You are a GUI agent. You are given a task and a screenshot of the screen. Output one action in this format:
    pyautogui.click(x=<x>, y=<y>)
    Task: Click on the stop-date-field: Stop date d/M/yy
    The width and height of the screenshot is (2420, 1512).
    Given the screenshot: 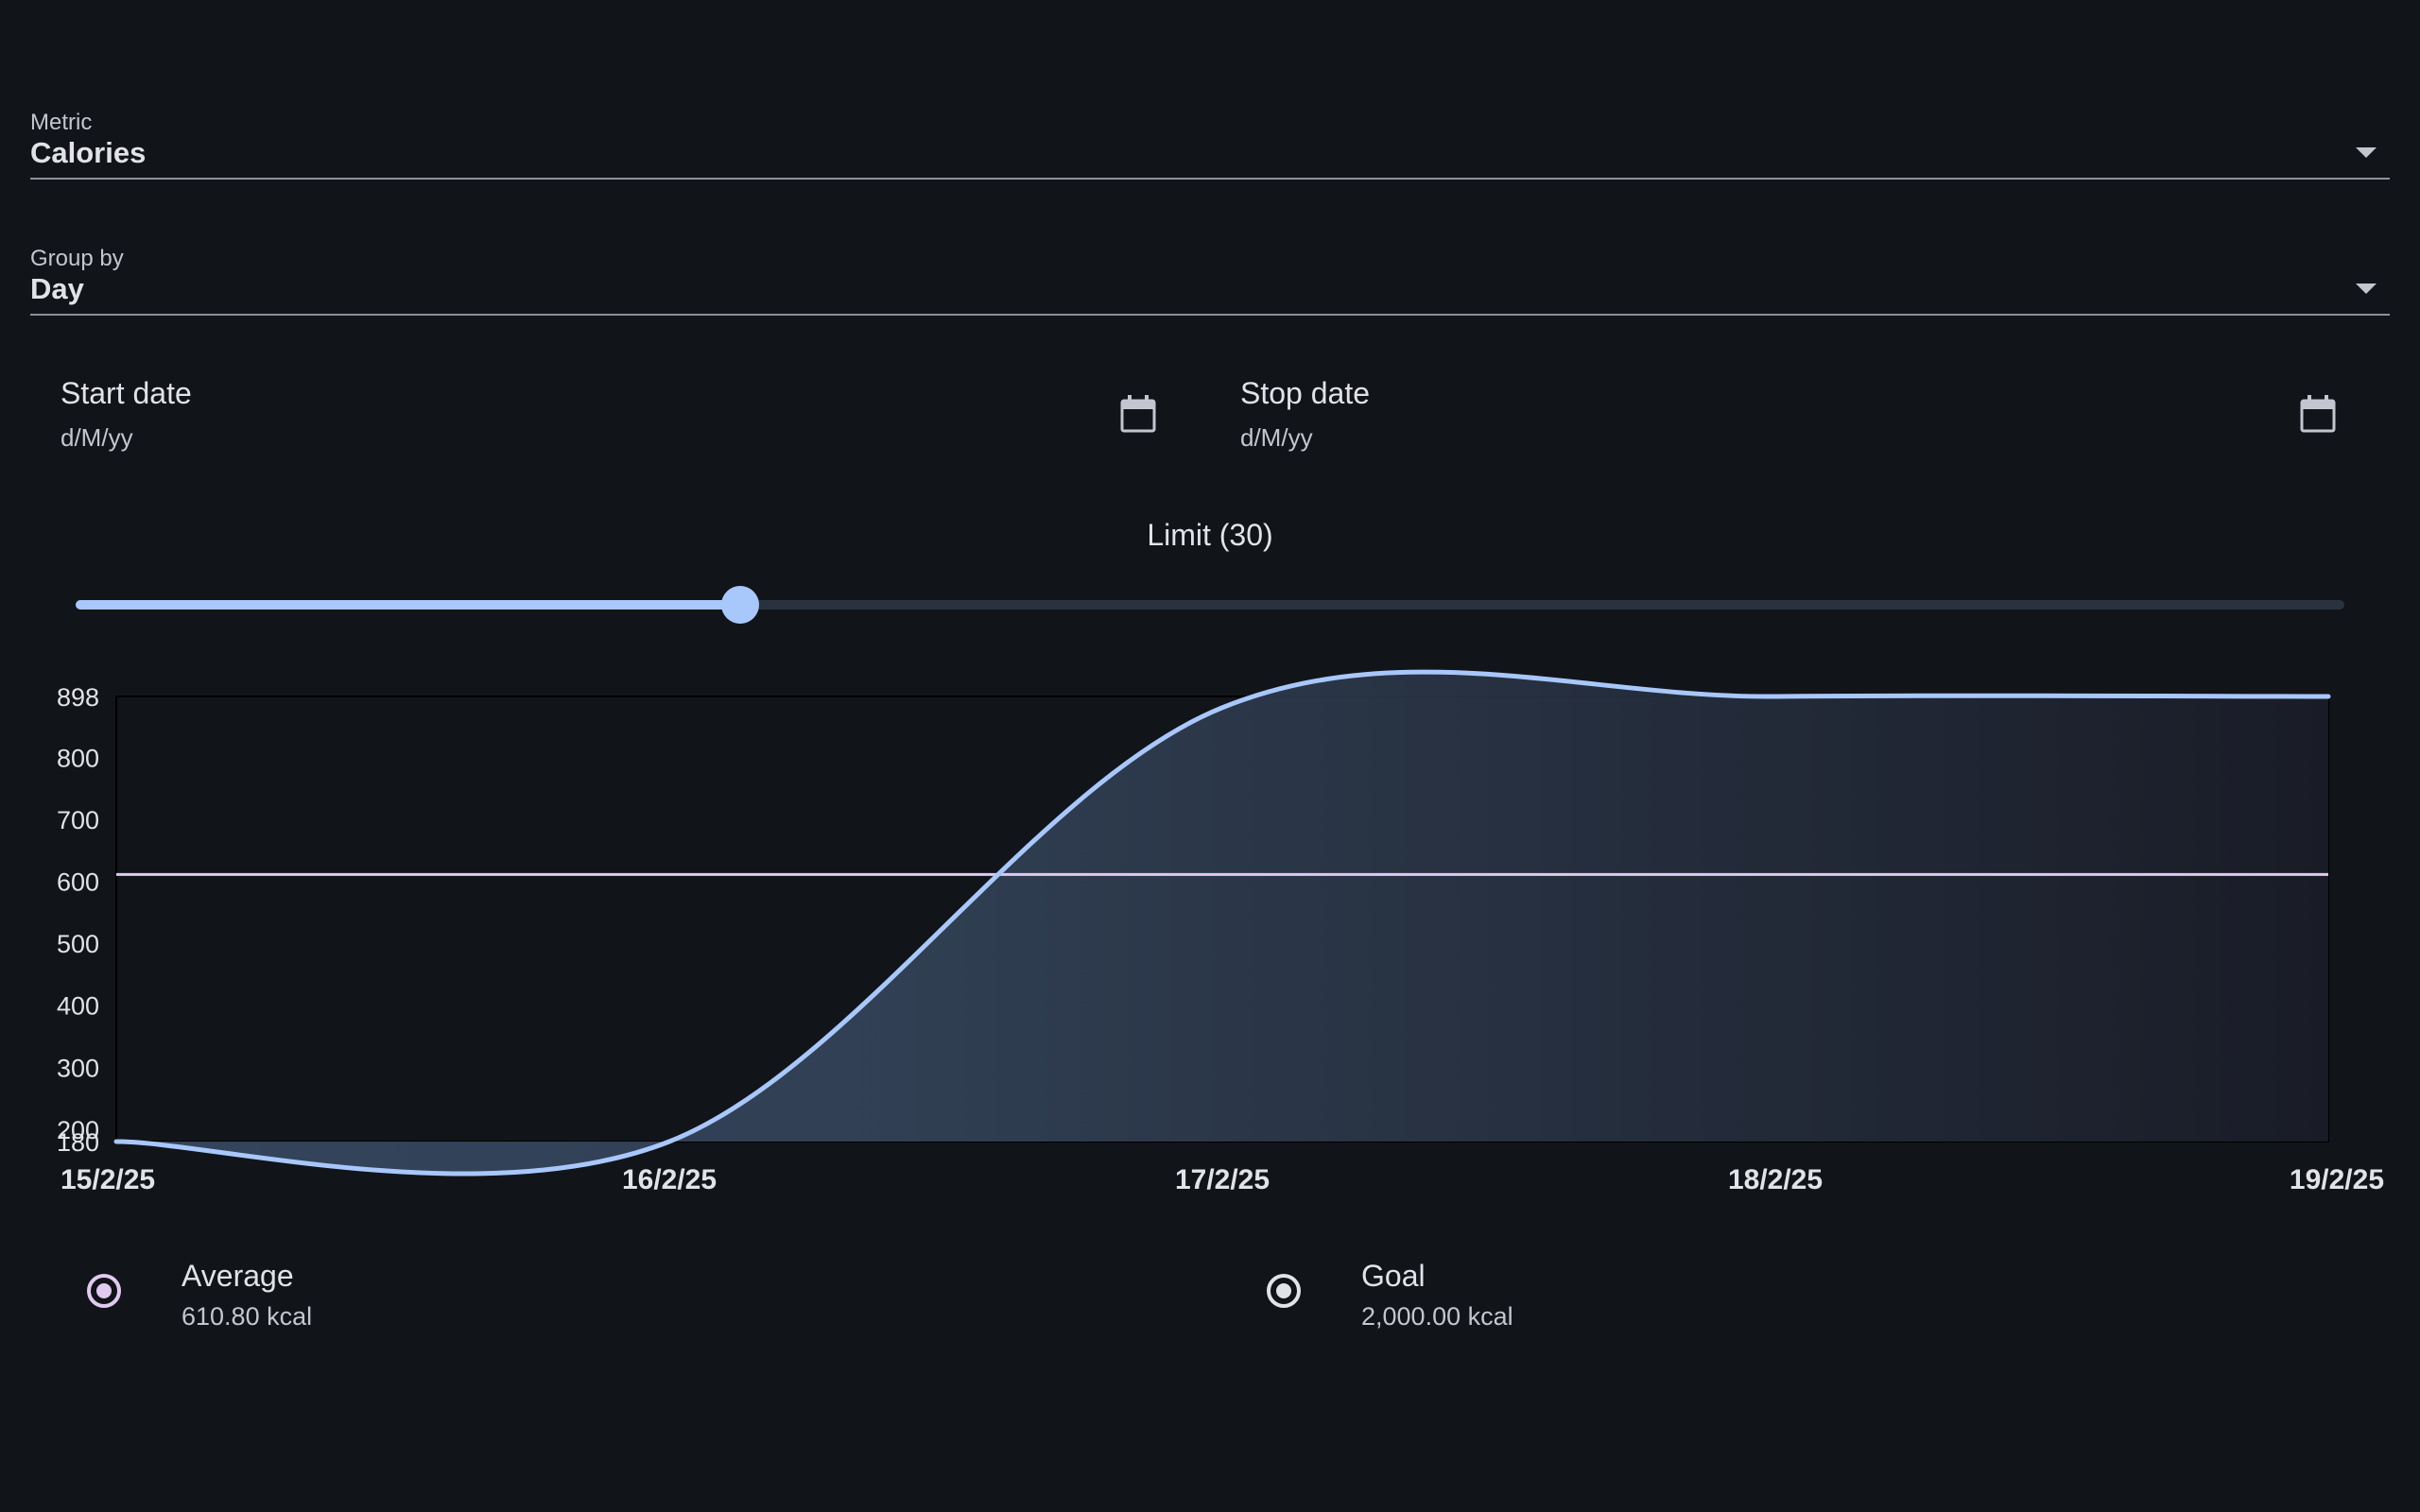 What is the action you would take?
    pyautogui.click(x=1785, y=406)
    